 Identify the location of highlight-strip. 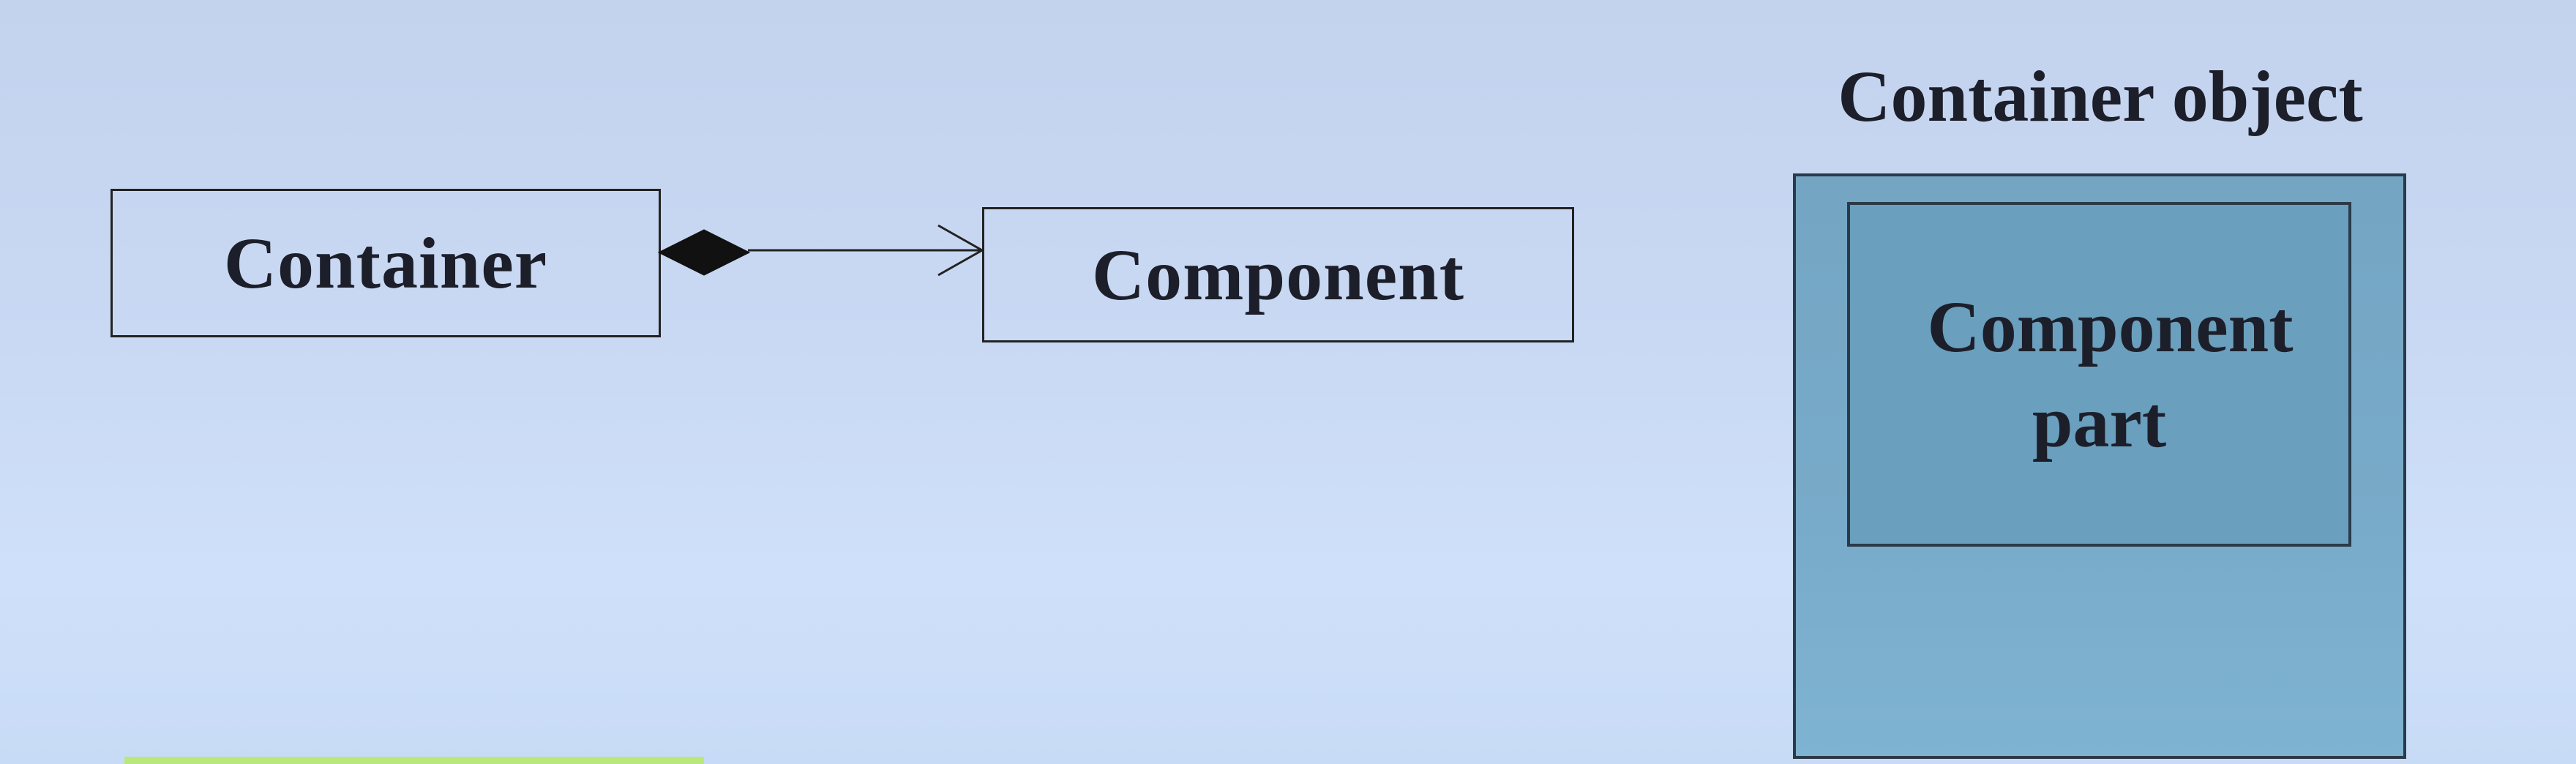
(414, 761).